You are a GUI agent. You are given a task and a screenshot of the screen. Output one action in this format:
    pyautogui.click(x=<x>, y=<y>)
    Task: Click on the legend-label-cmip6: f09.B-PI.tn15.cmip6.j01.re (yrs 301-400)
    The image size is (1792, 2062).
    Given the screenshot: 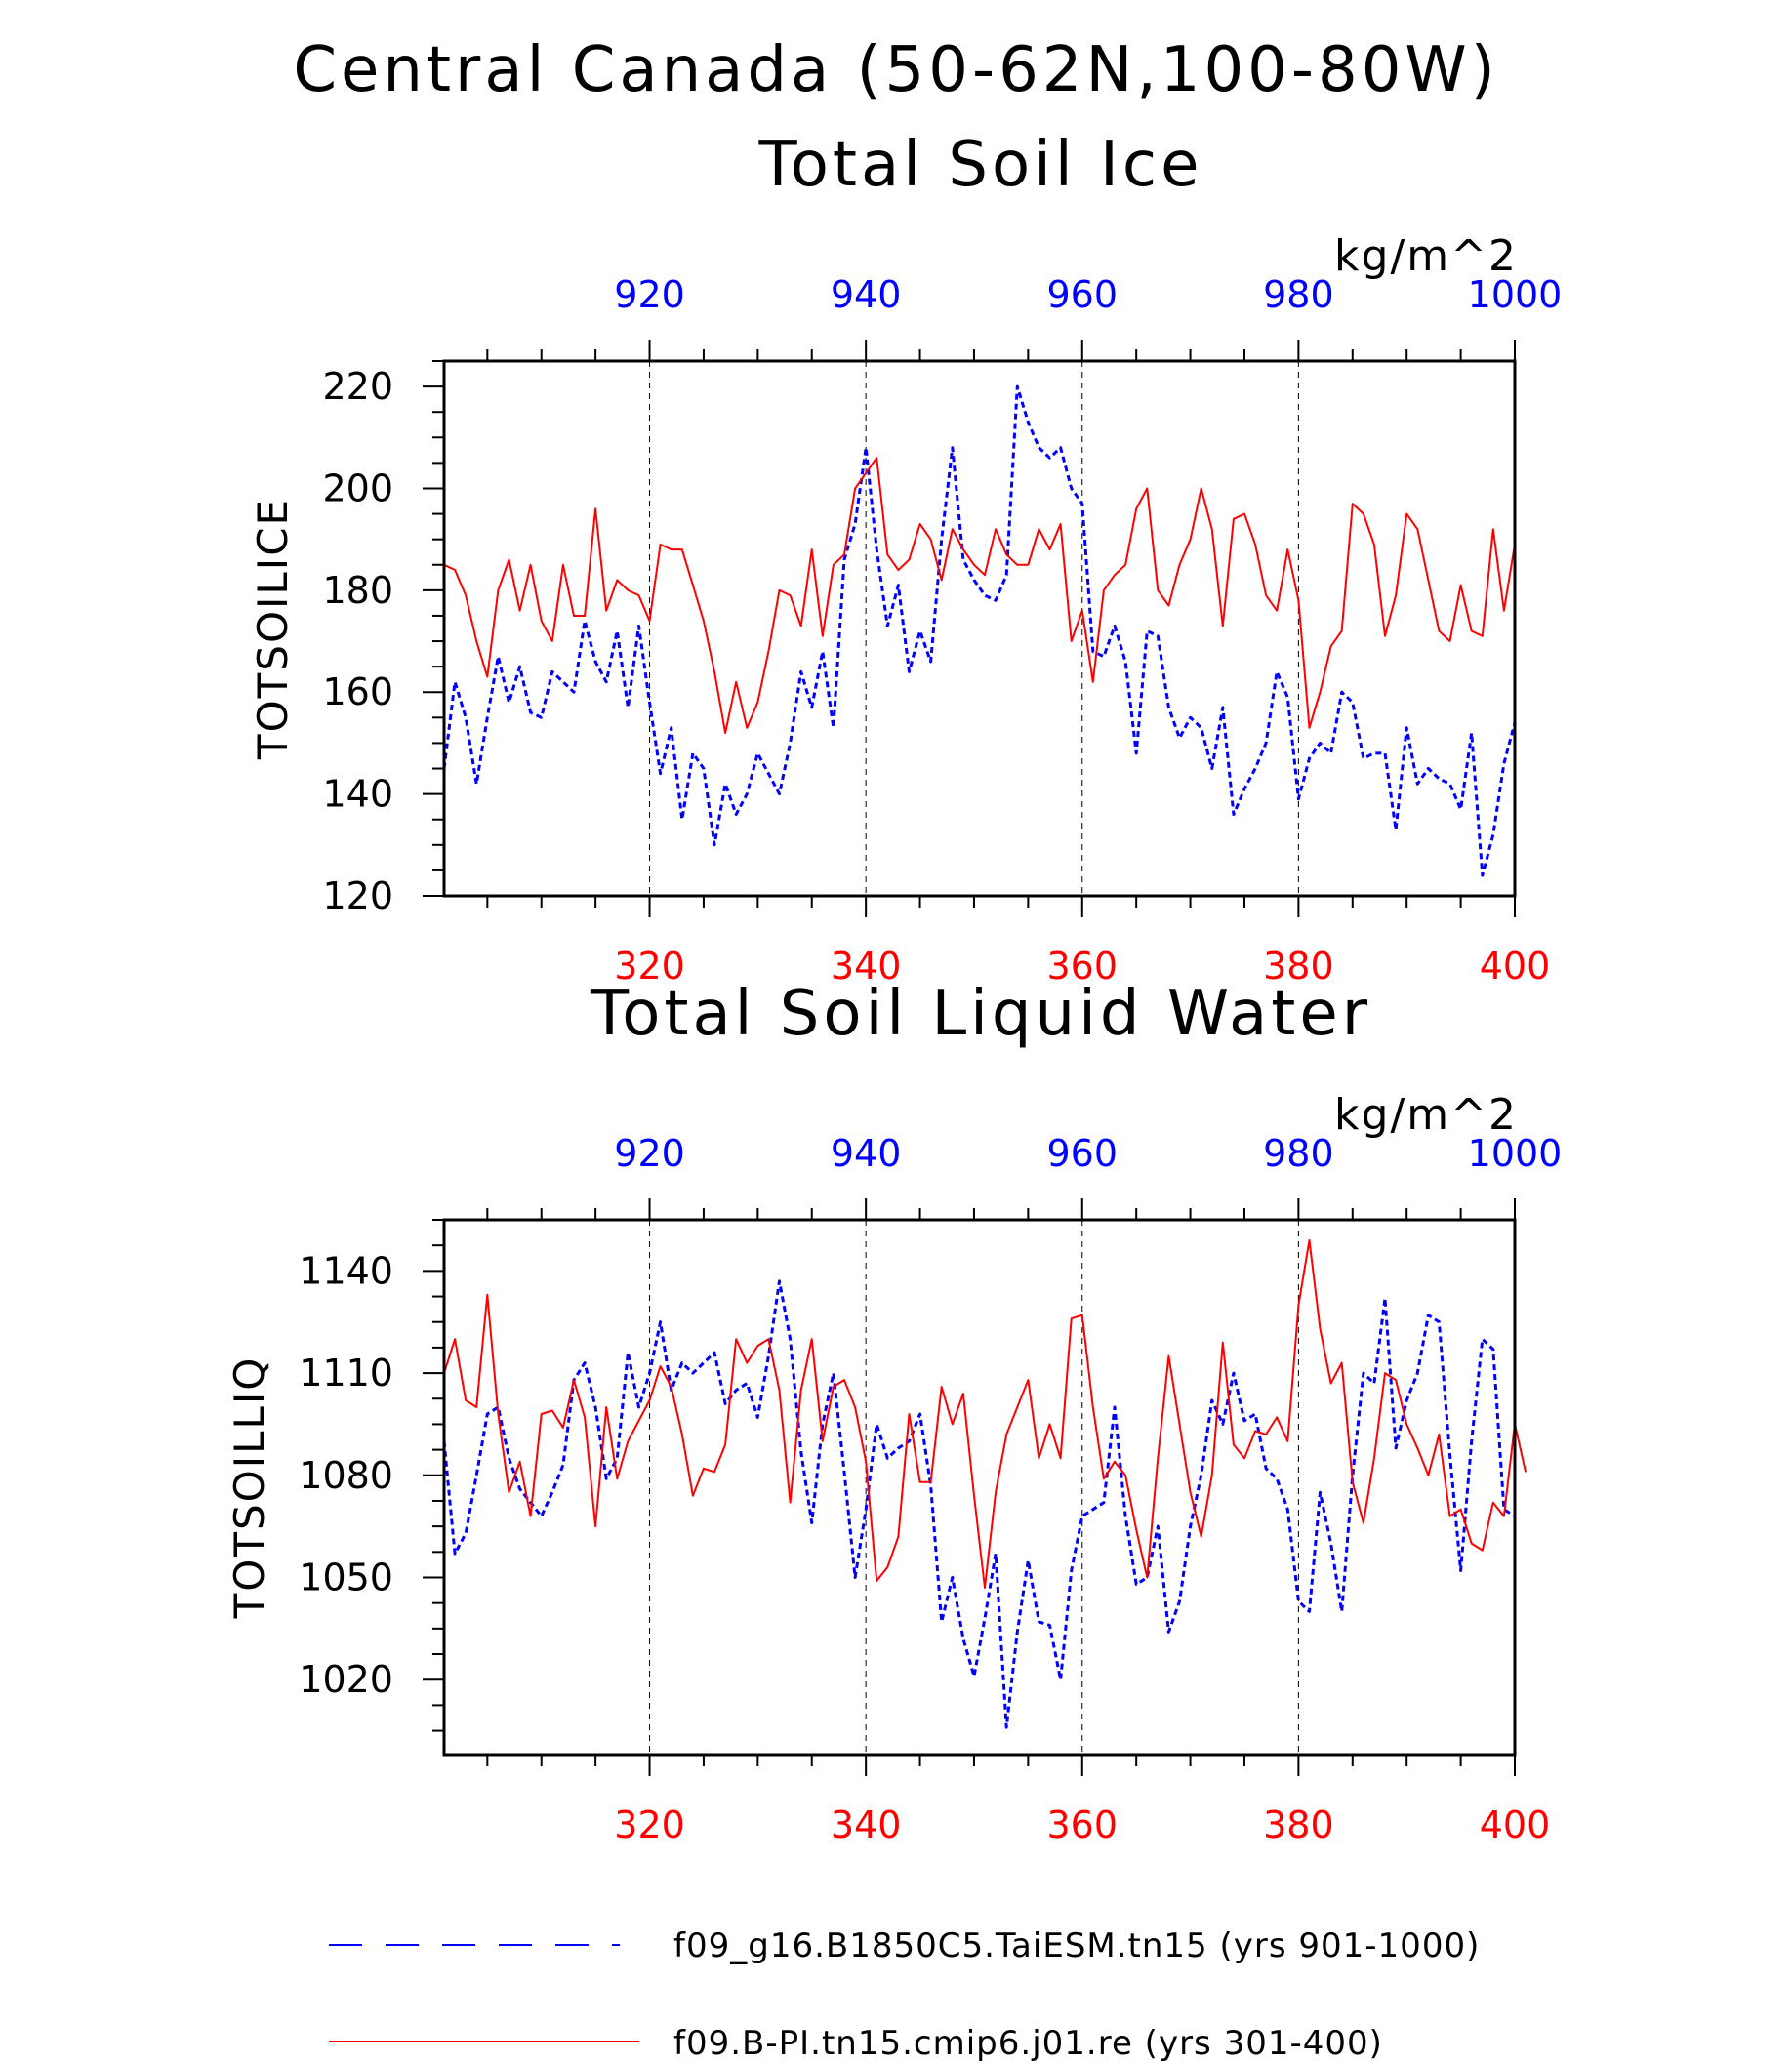 What is the action you would take?
    pyautogui.click(x=1028, y=2043)
    